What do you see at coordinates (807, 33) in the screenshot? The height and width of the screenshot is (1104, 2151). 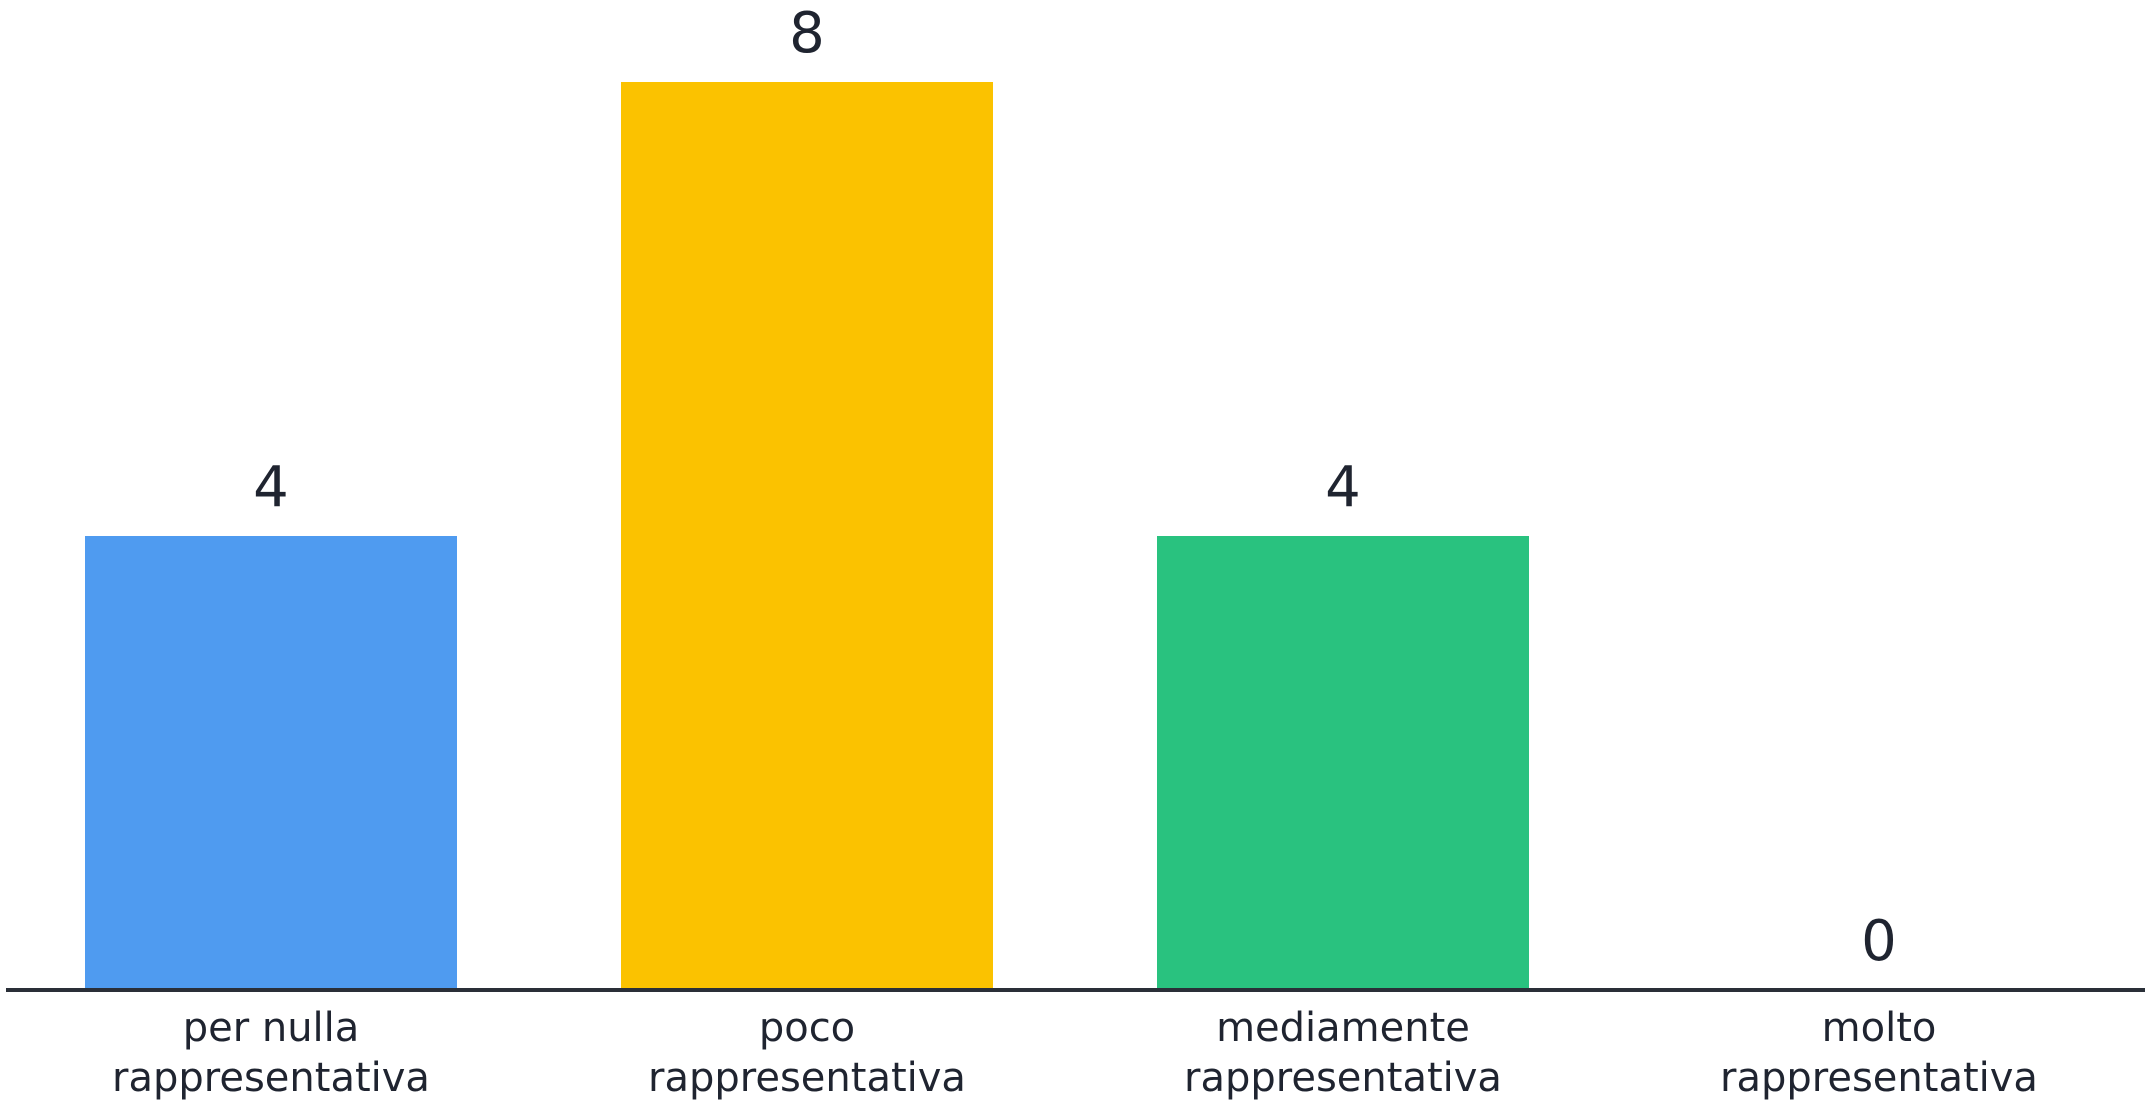 I see `value-label-1: 8` at bounding box center [807, 33].